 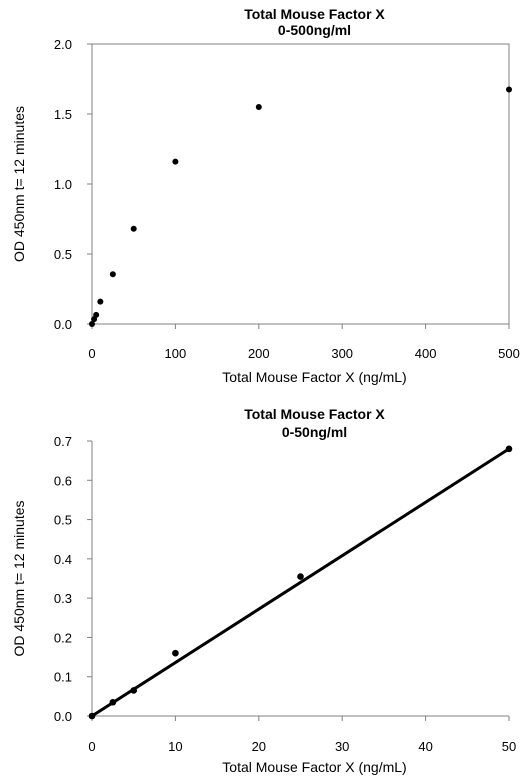 I want to click on chart2-y-tick-label: 0.3, so click(x=63, y=598).